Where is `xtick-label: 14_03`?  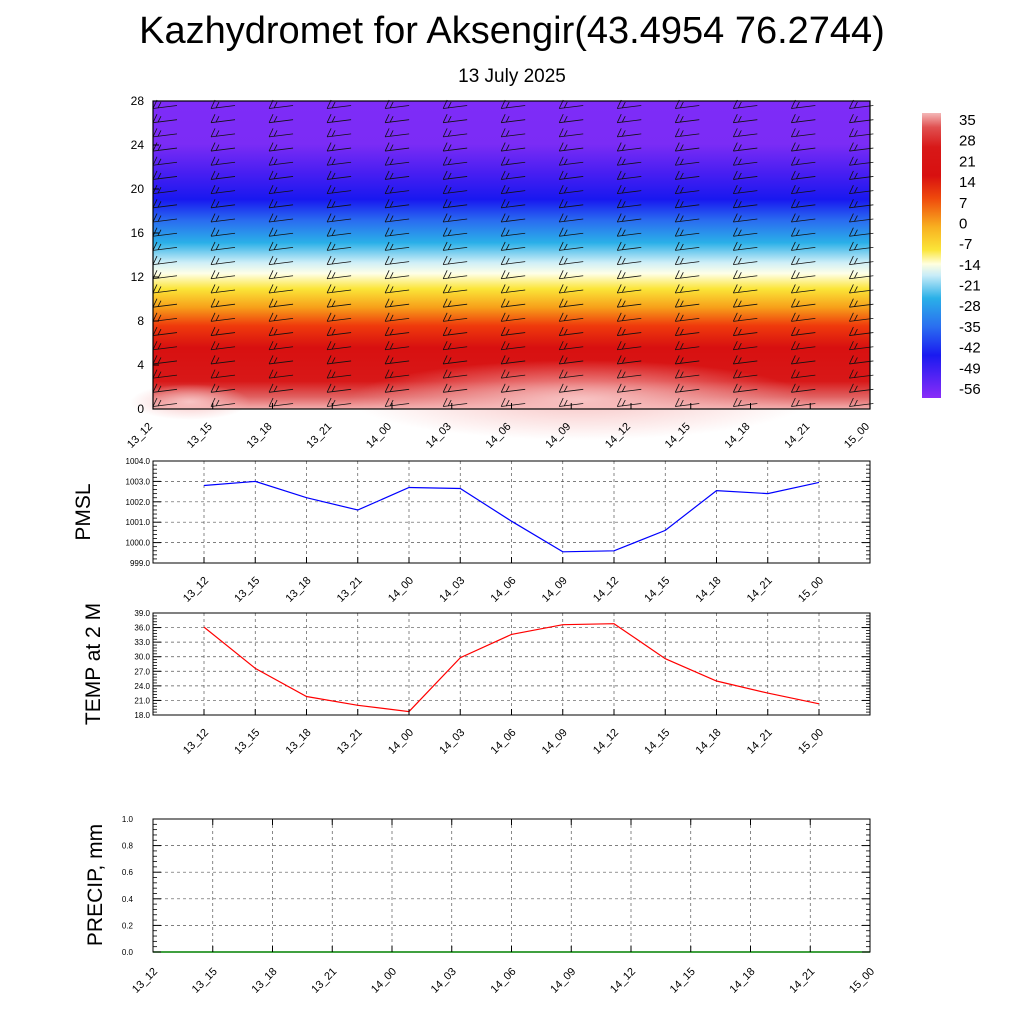 xtick-label: 14_03 is located at coordinates (452, 742).